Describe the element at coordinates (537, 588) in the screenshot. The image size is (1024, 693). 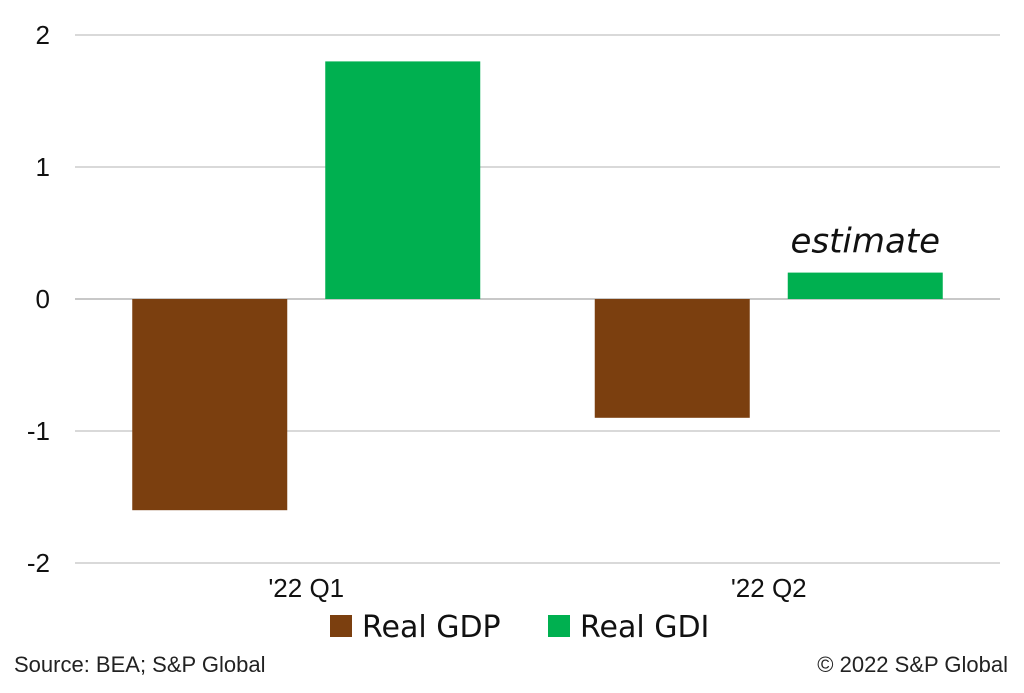
I see `x-axis-ticks: '22 Q1 '22 Q2` at that location.